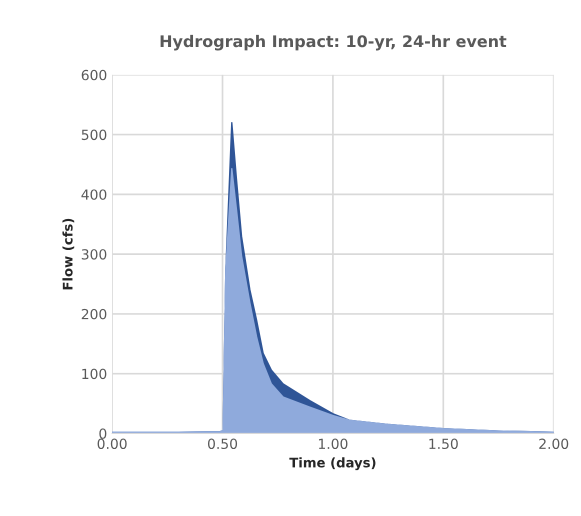  What do you see at coordinates (94, 314) in the screenshot?
I see `y-tick-label: 200` at bounding box center [94, 314].